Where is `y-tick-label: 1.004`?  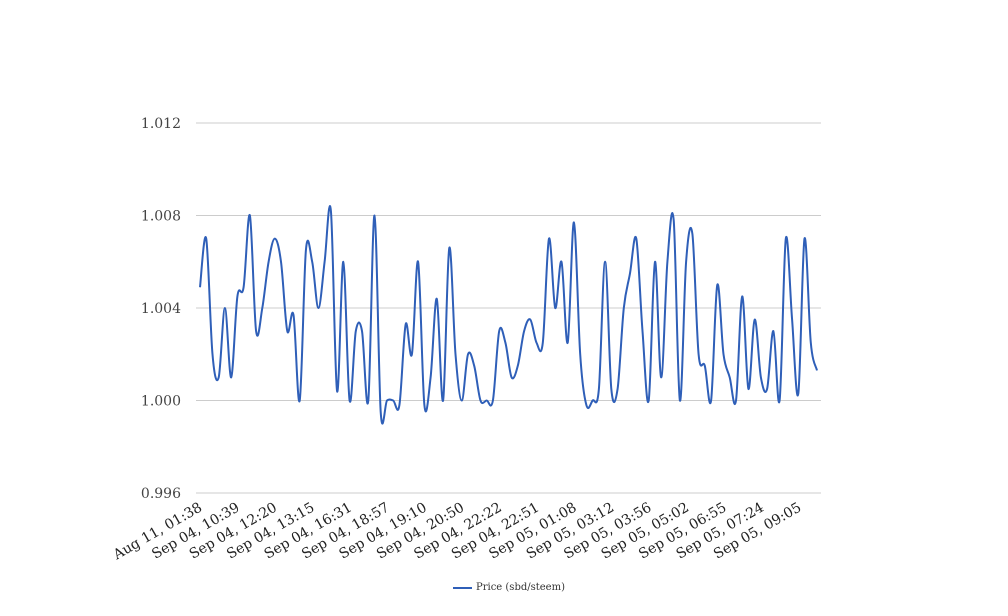
y-tick-label: 1.004 is located at coordinates (161, 309).